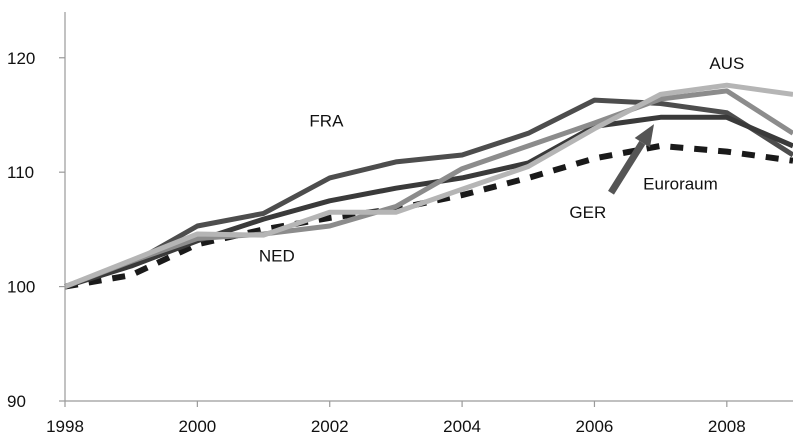  I want to click on y-tick-label: 110, so click(20, 172).